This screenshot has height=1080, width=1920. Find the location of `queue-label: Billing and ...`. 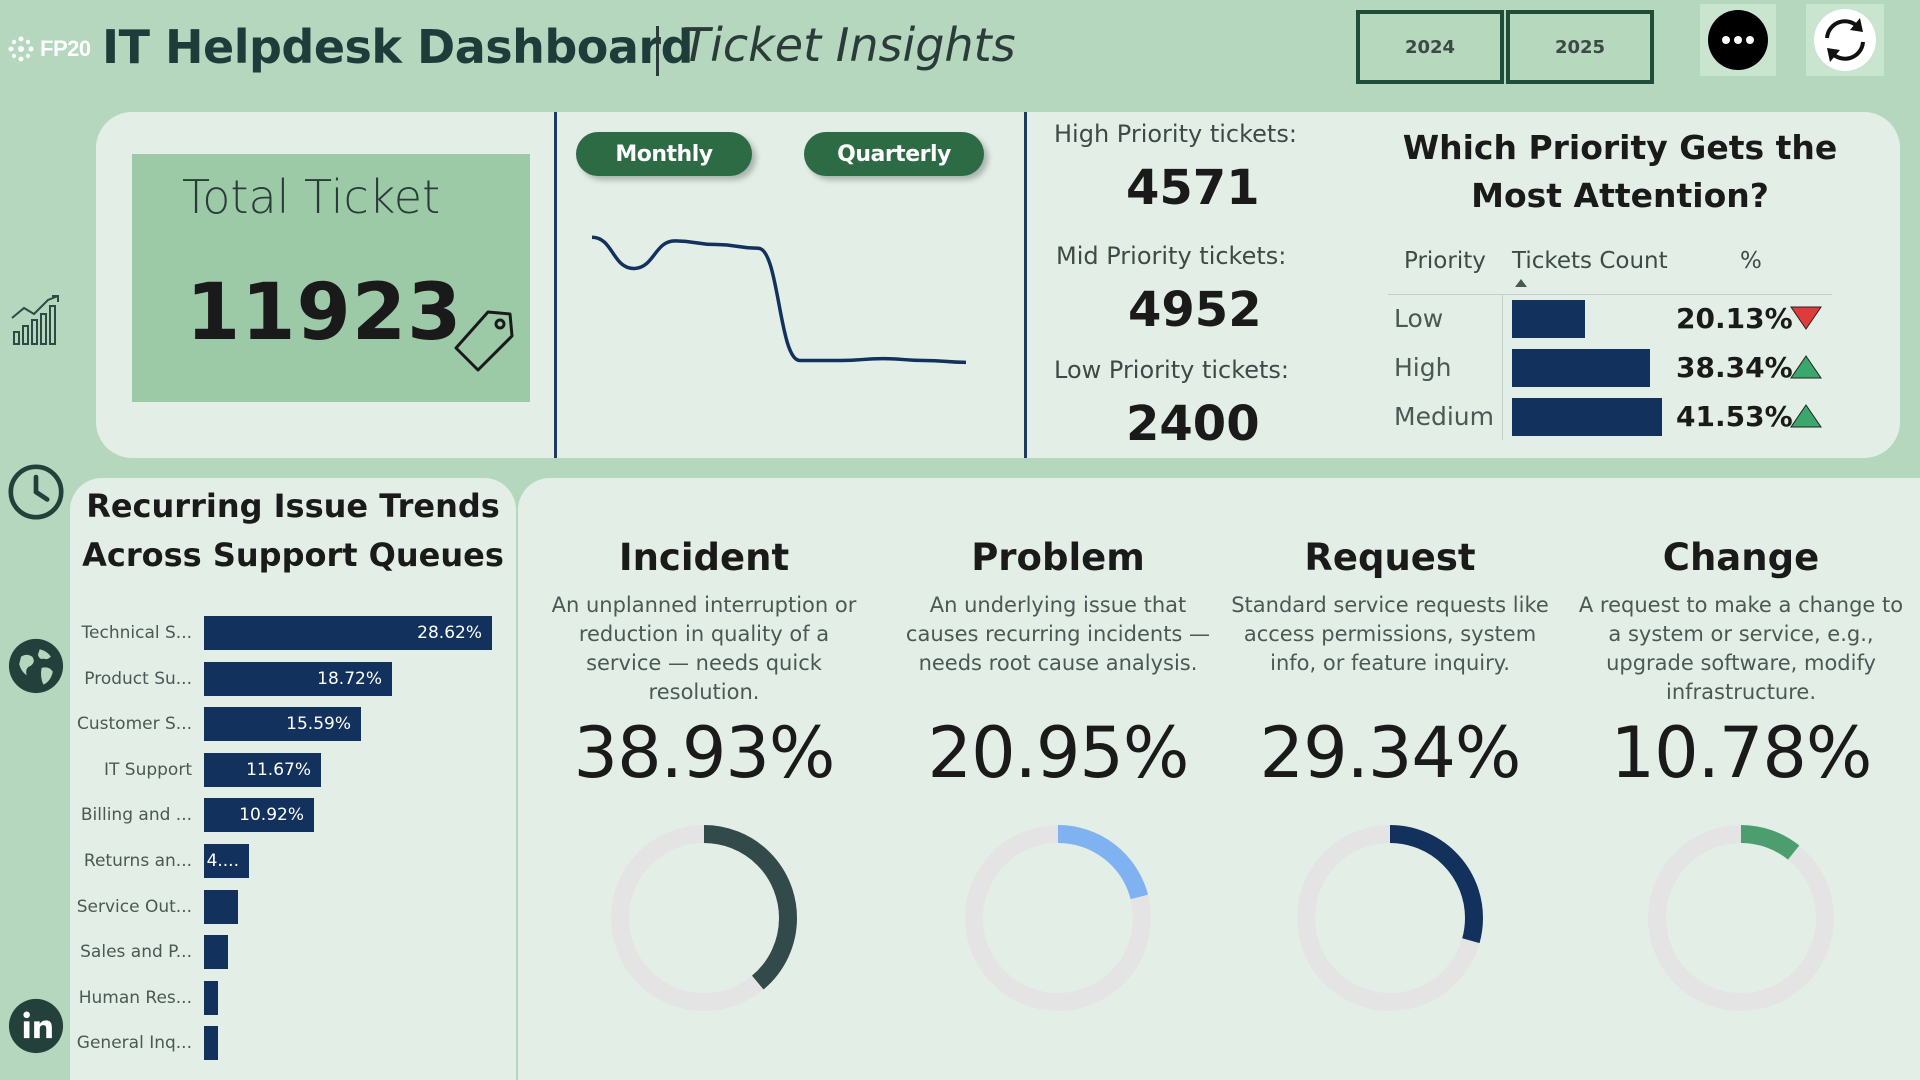

queue-label: Billing and ... is located at coordinates (136, 815).